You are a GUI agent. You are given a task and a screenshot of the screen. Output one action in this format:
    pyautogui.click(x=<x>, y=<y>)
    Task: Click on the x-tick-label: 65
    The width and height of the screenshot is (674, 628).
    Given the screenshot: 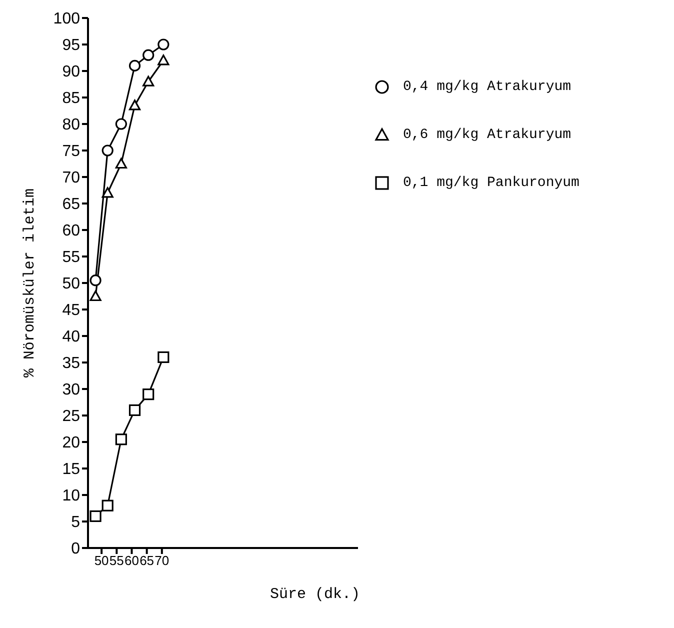 What is the action you would take?
    pyautogui.click(x=147, y=560)
    